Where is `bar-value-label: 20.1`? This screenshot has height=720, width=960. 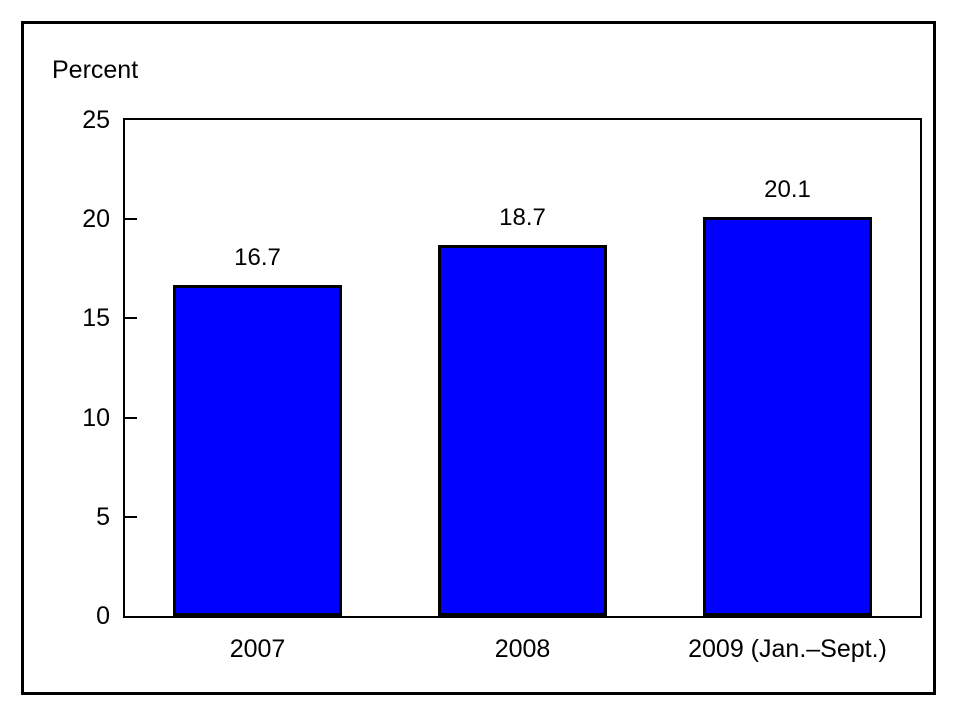 bar-value-label: 20.1 is located at coordinates (787, 190).